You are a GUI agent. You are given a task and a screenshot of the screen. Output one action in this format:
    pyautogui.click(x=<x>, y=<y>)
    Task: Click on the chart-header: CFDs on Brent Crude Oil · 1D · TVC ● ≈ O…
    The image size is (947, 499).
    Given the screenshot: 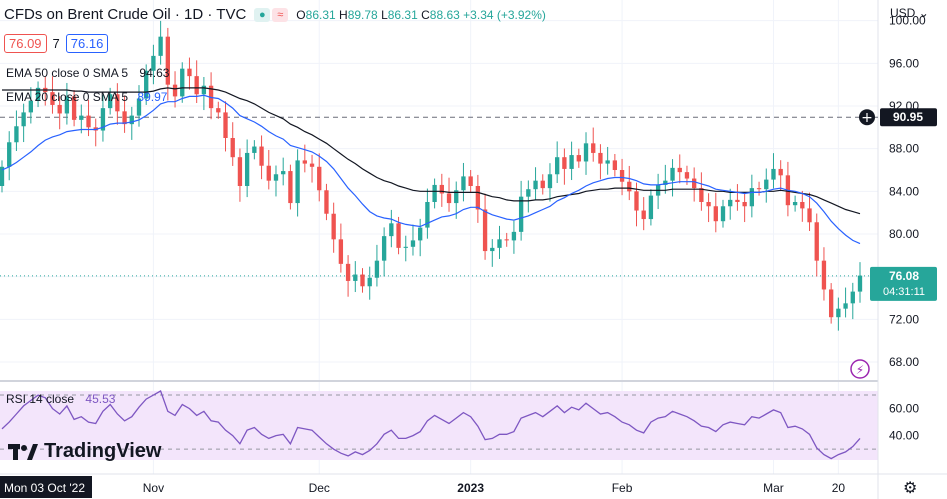 What is the action you would take?
    pyautogui.click(x=275, y=14)
    